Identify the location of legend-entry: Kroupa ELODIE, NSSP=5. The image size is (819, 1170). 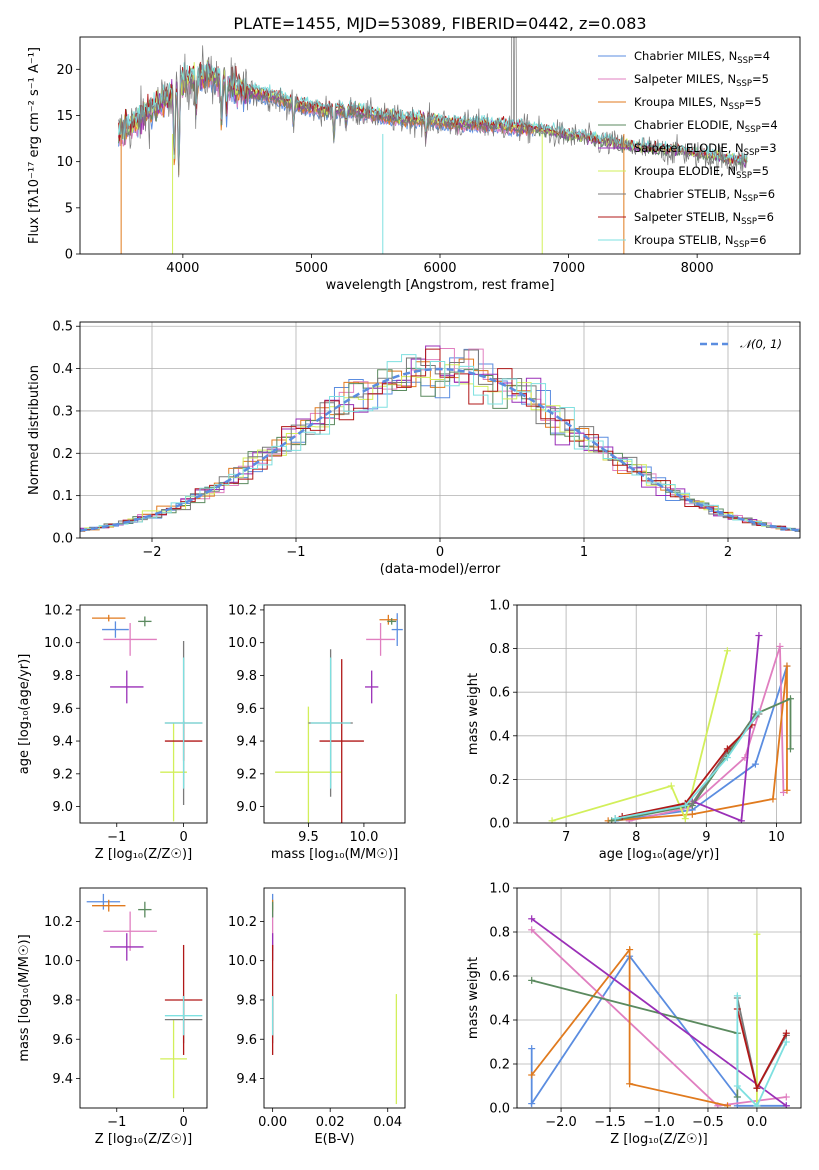
(701, 172).